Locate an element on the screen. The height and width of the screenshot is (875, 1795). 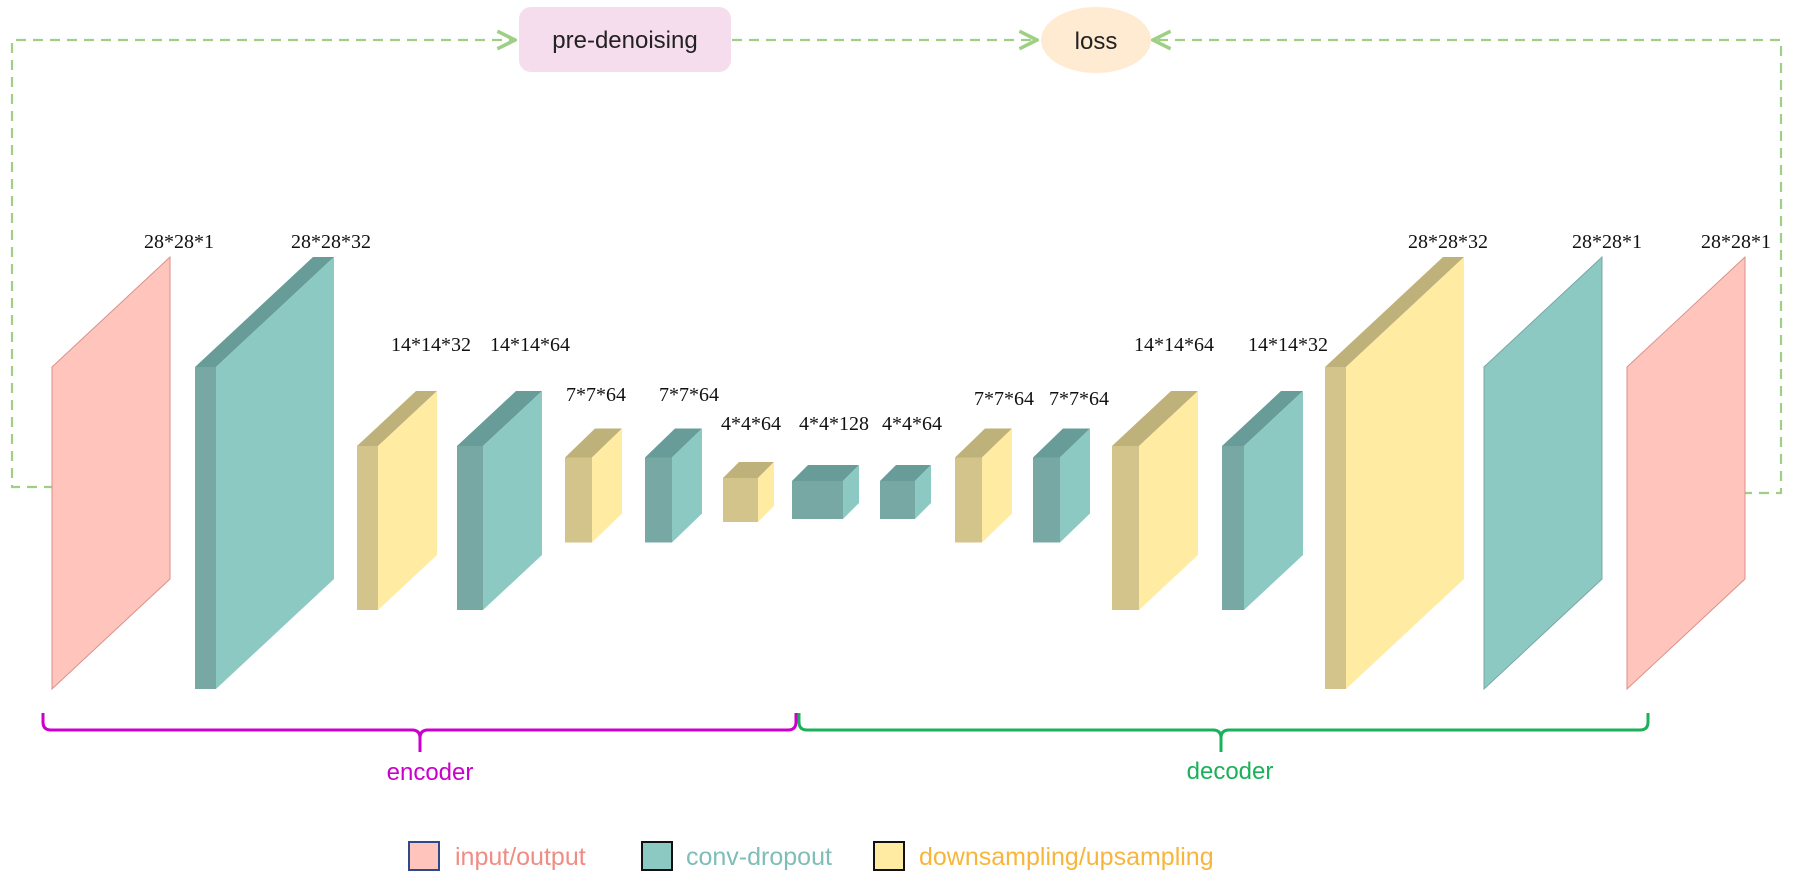
legend-item-input-output: input/output is located at coordinates (497, 856).